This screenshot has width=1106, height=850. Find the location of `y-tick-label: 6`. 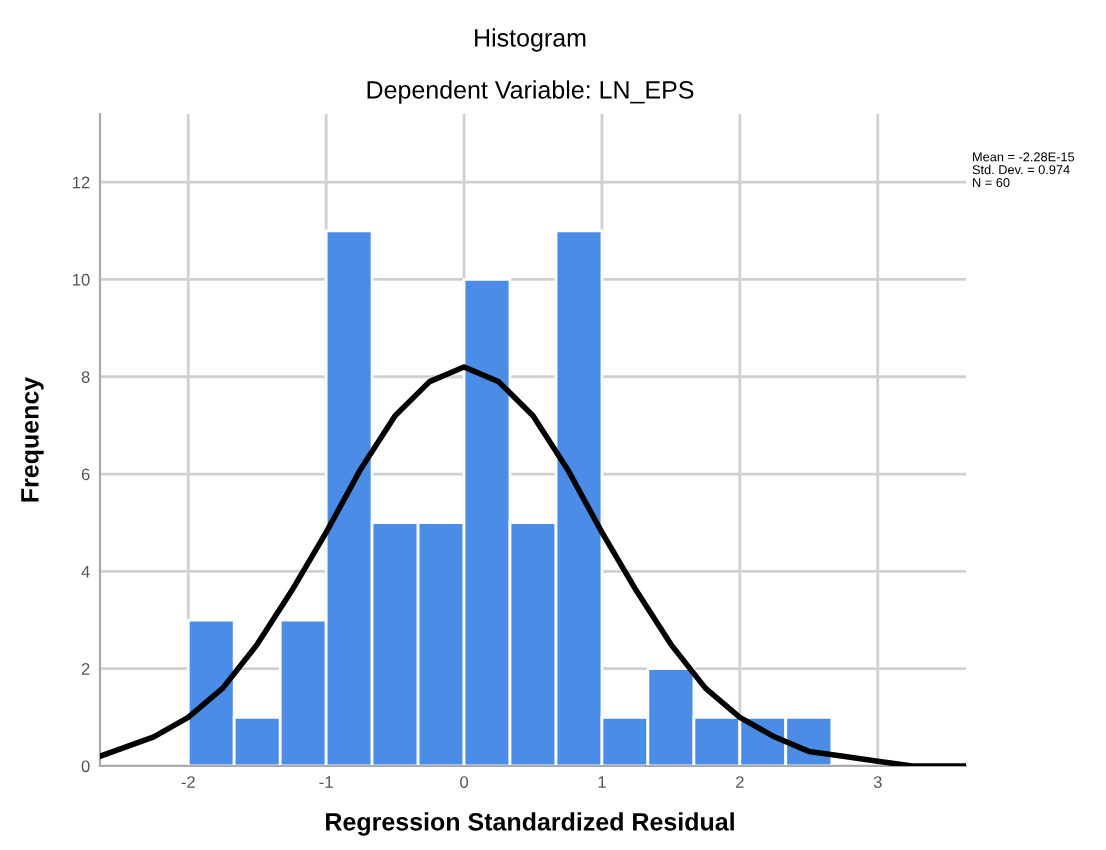

y-tick-label: 6 is located at coordinates (85, 474).